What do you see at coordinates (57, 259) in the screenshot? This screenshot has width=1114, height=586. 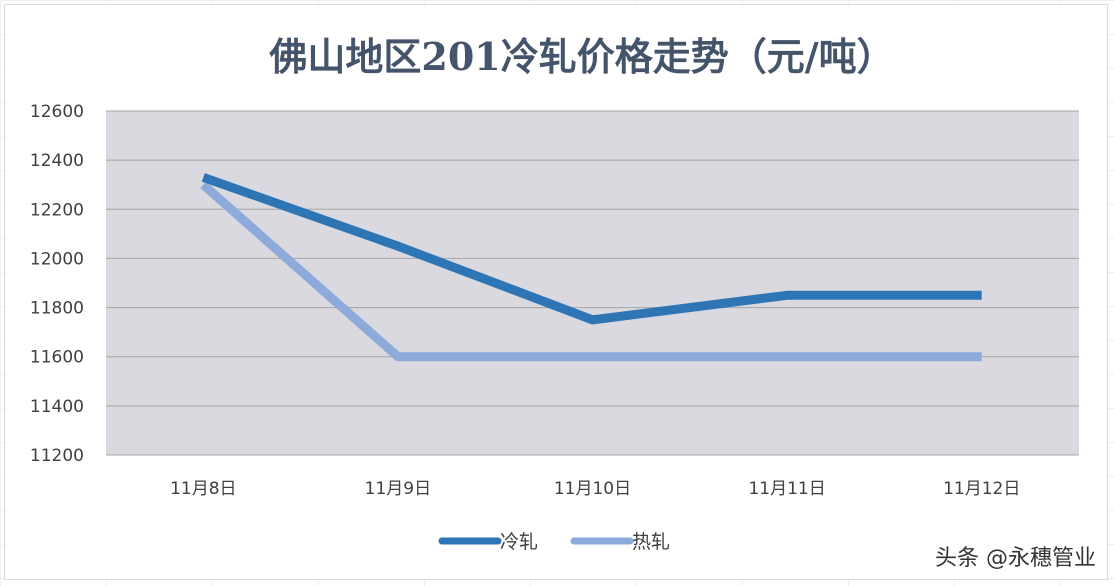 I see `y-tick-label: 12000` at bounding box center [57, 259].